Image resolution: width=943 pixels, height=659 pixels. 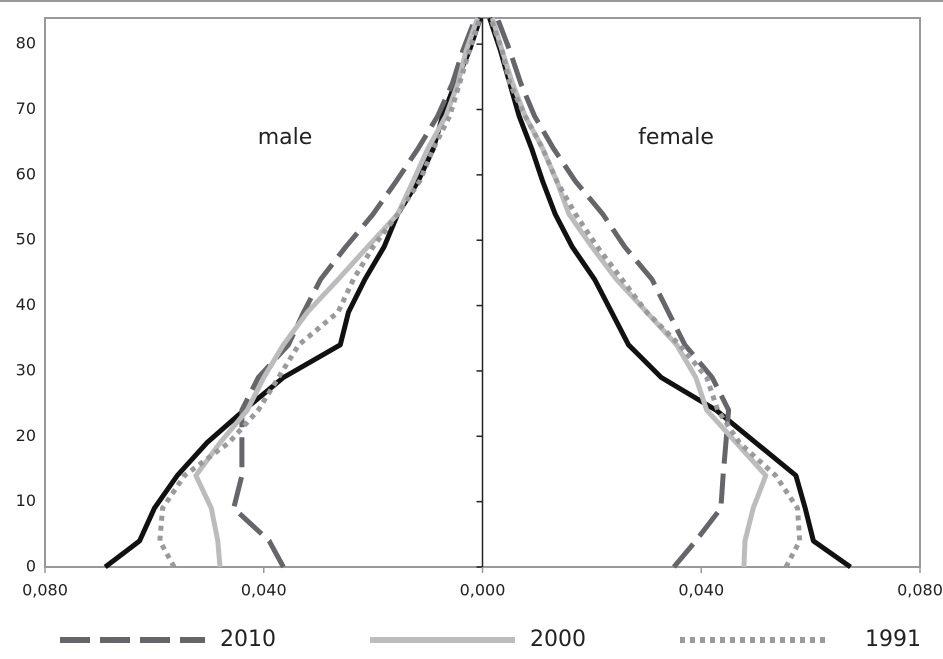 What do you see at coordinates (26, 239) in the screenshot?
I see `y-tick-label: 50` at bounding box center [26, 239].